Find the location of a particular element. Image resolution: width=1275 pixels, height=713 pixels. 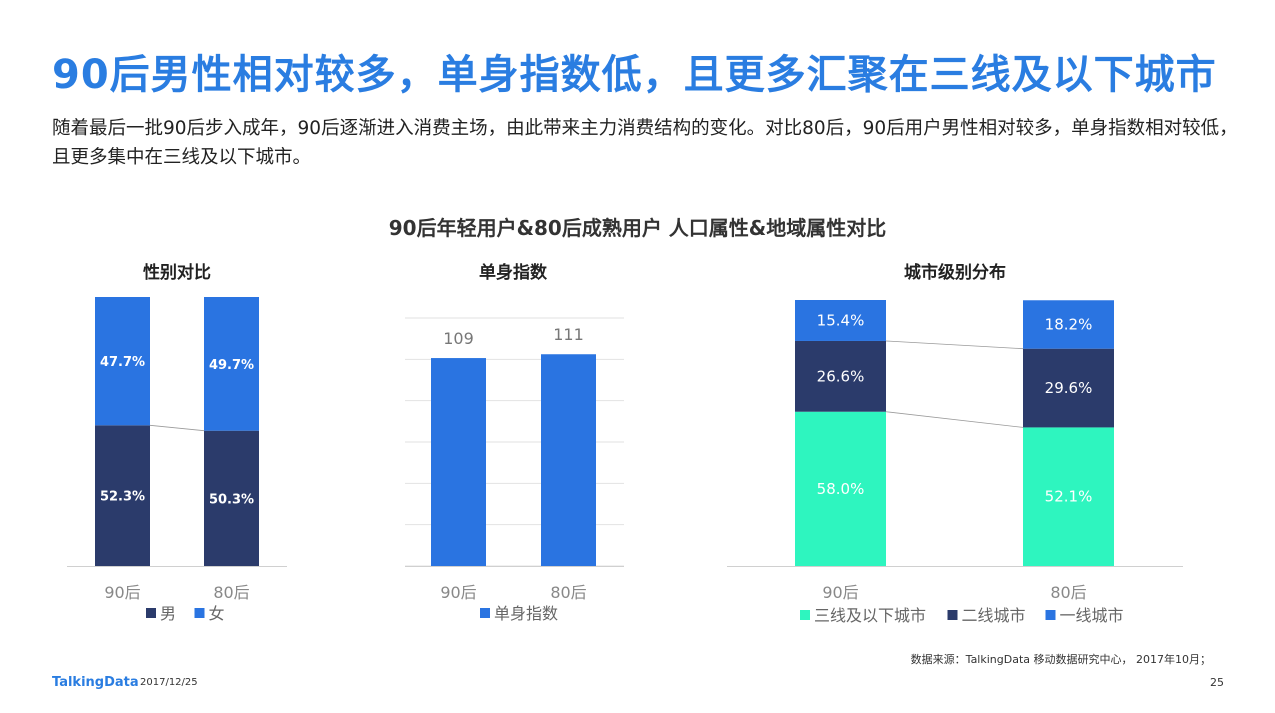

data-label: 109 is located at coordinates (458, 338).